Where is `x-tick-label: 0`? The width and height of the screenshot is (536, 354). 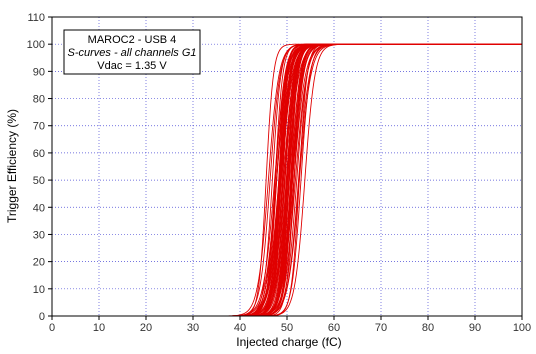
x-tick-label: 0 is located at coordinates (52, 328).